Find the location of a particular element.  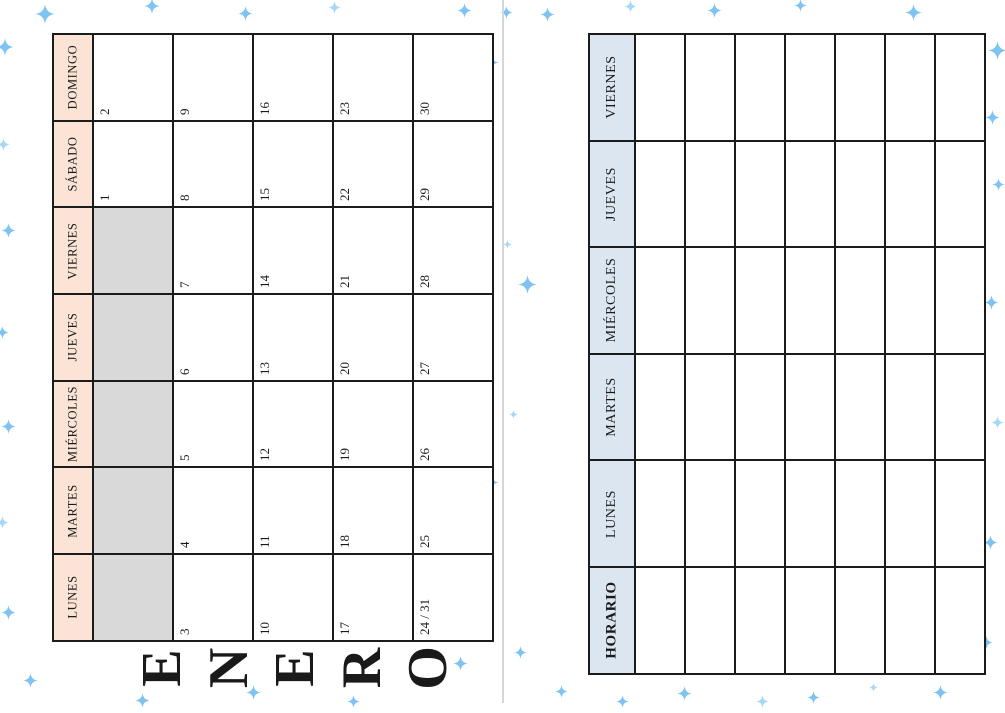

calendar-day-header: JUEVES is located at coordinates (73, 337).